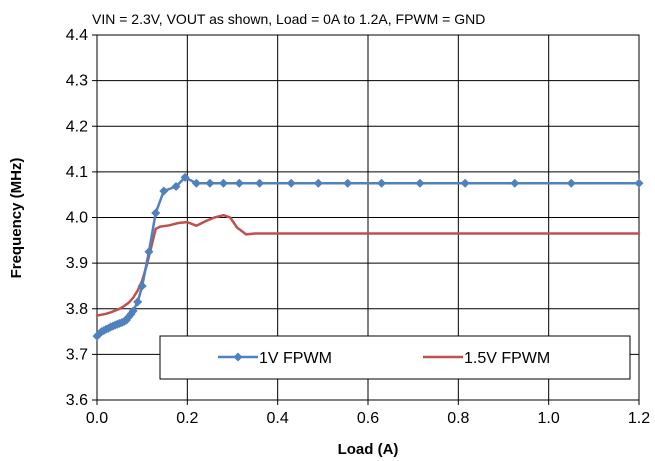 The height and width of the screenshot is (461, 655). What do you see at coordinates (368, 418) in the screenshot?
I see `x-tick-label: 0.6` at bounding box center [368, 418].